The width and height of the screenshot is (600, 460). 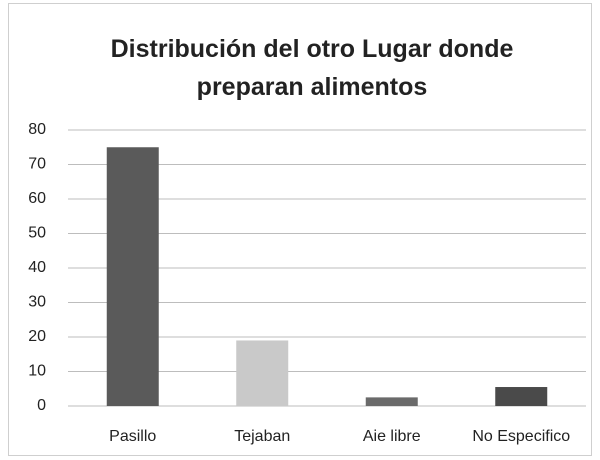 I want to click on y-tick-label: 0, so click(x=41, y=405).